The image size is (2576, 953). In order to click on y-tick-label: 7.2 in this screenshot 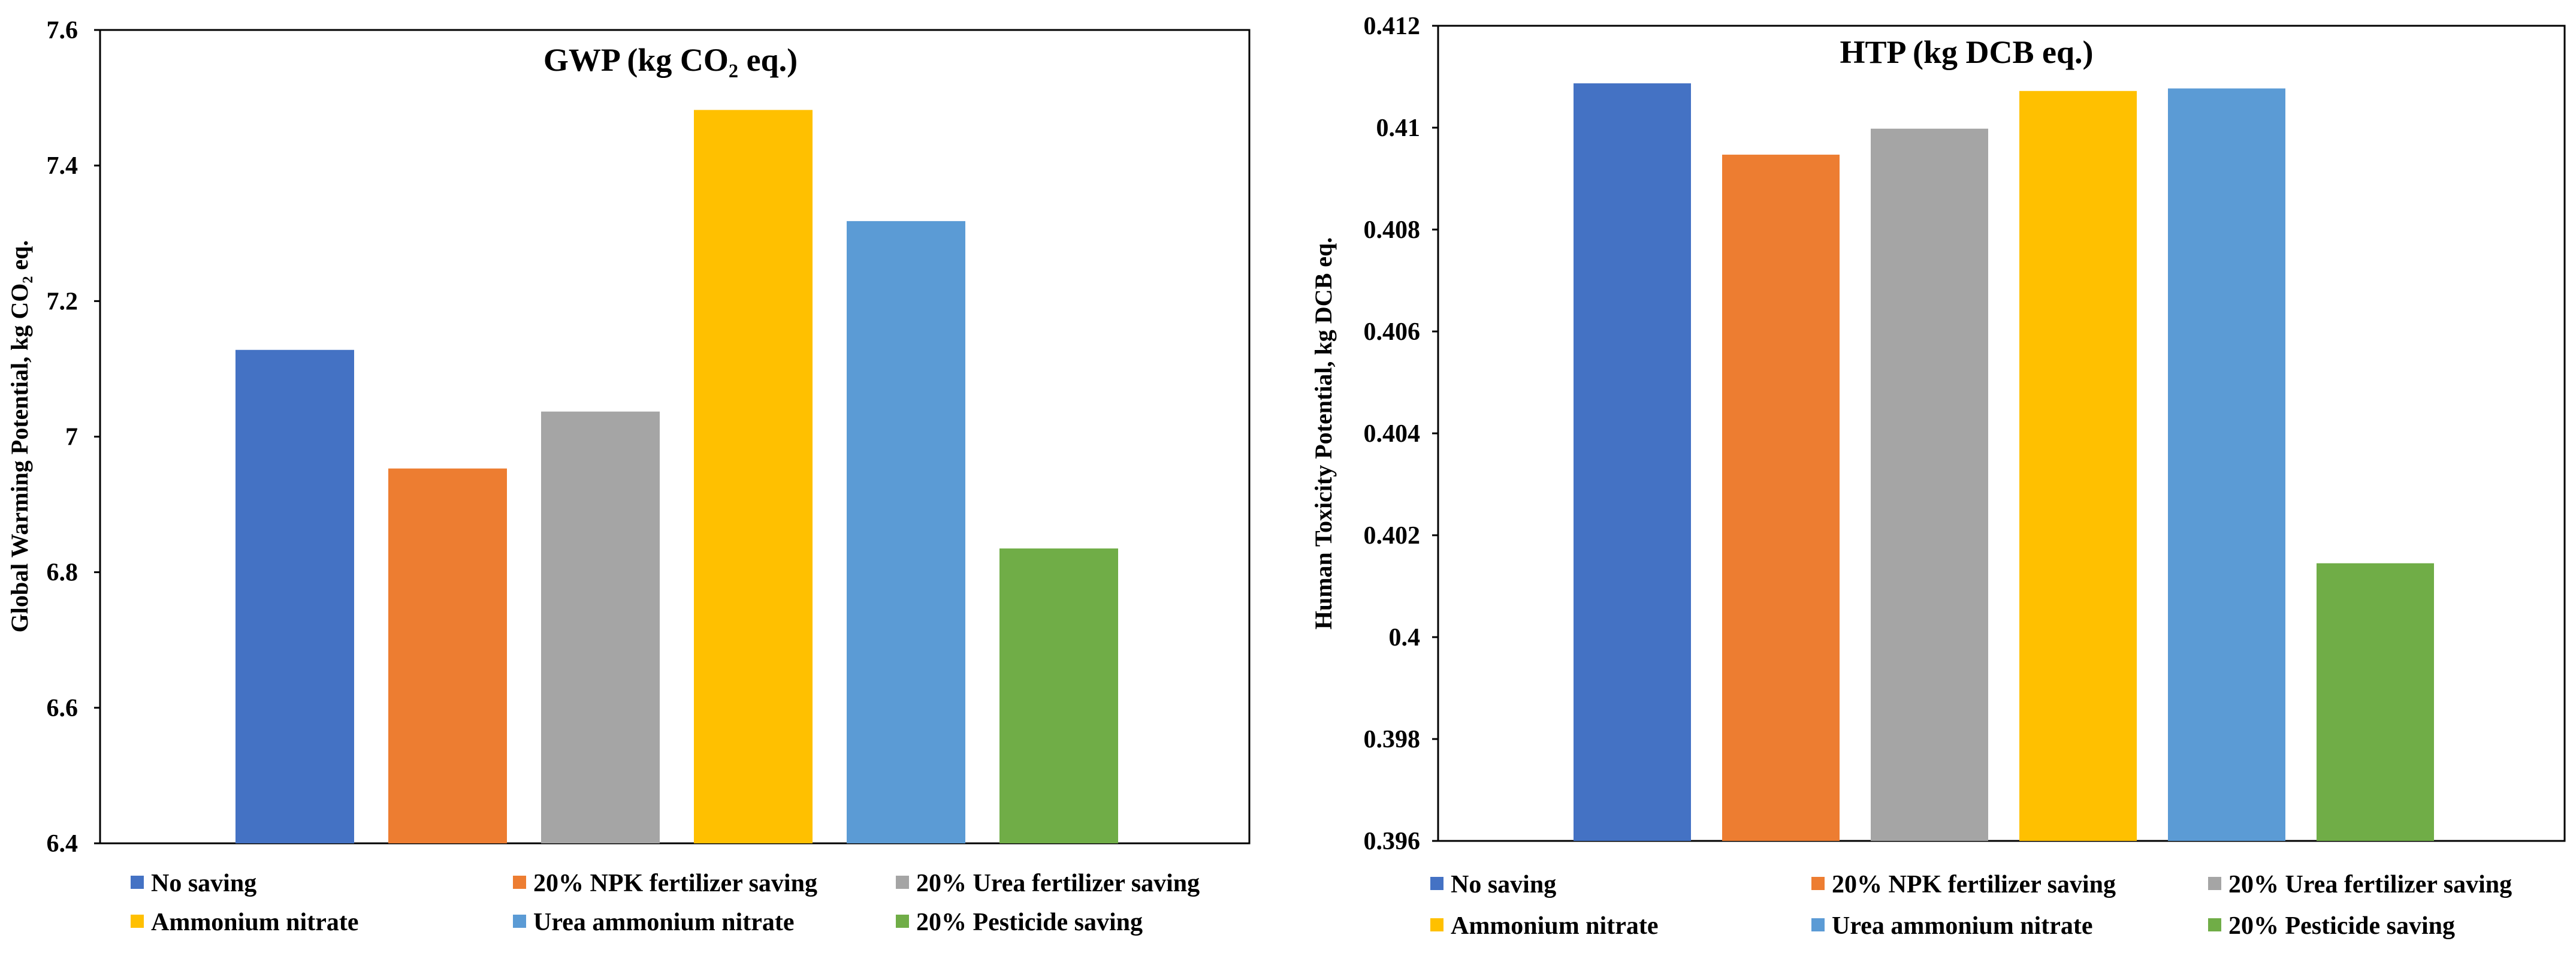, I will do `click(63, 301)`.